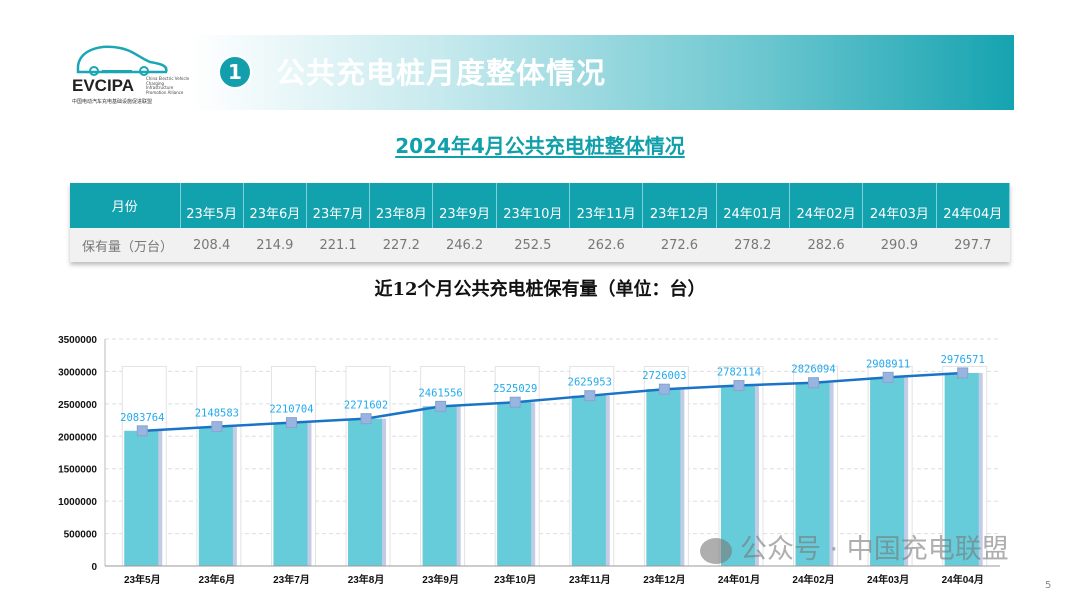  Describe the element at coordinates (366, 579) in the screenshot. I see `x-tick-label: 23年8月` at that location.